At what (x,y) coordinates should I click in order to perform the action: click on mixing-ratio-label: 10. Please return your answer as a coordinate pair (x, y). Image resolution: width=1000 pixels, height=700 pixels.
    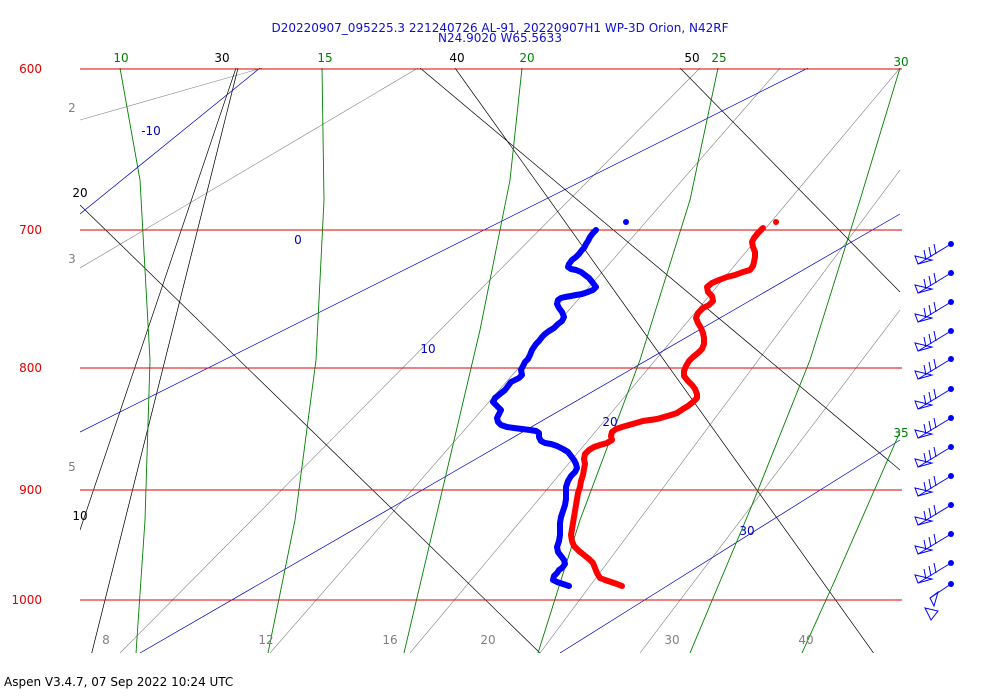
    Looking at the image, I should click on (427, 349).